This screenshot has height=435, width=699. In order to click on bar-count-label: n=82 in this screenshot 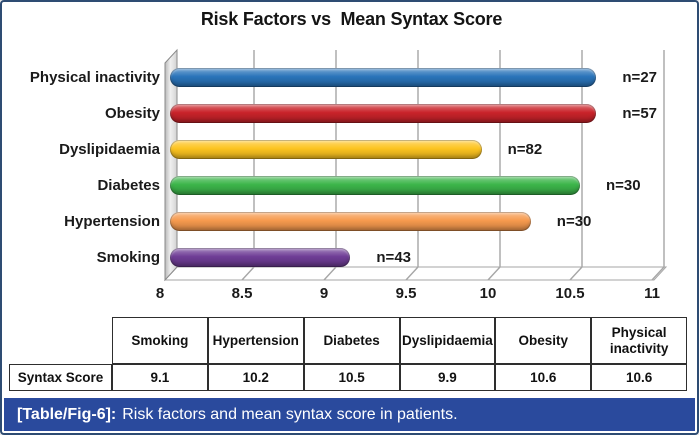, I will do `click(525, 149)`.